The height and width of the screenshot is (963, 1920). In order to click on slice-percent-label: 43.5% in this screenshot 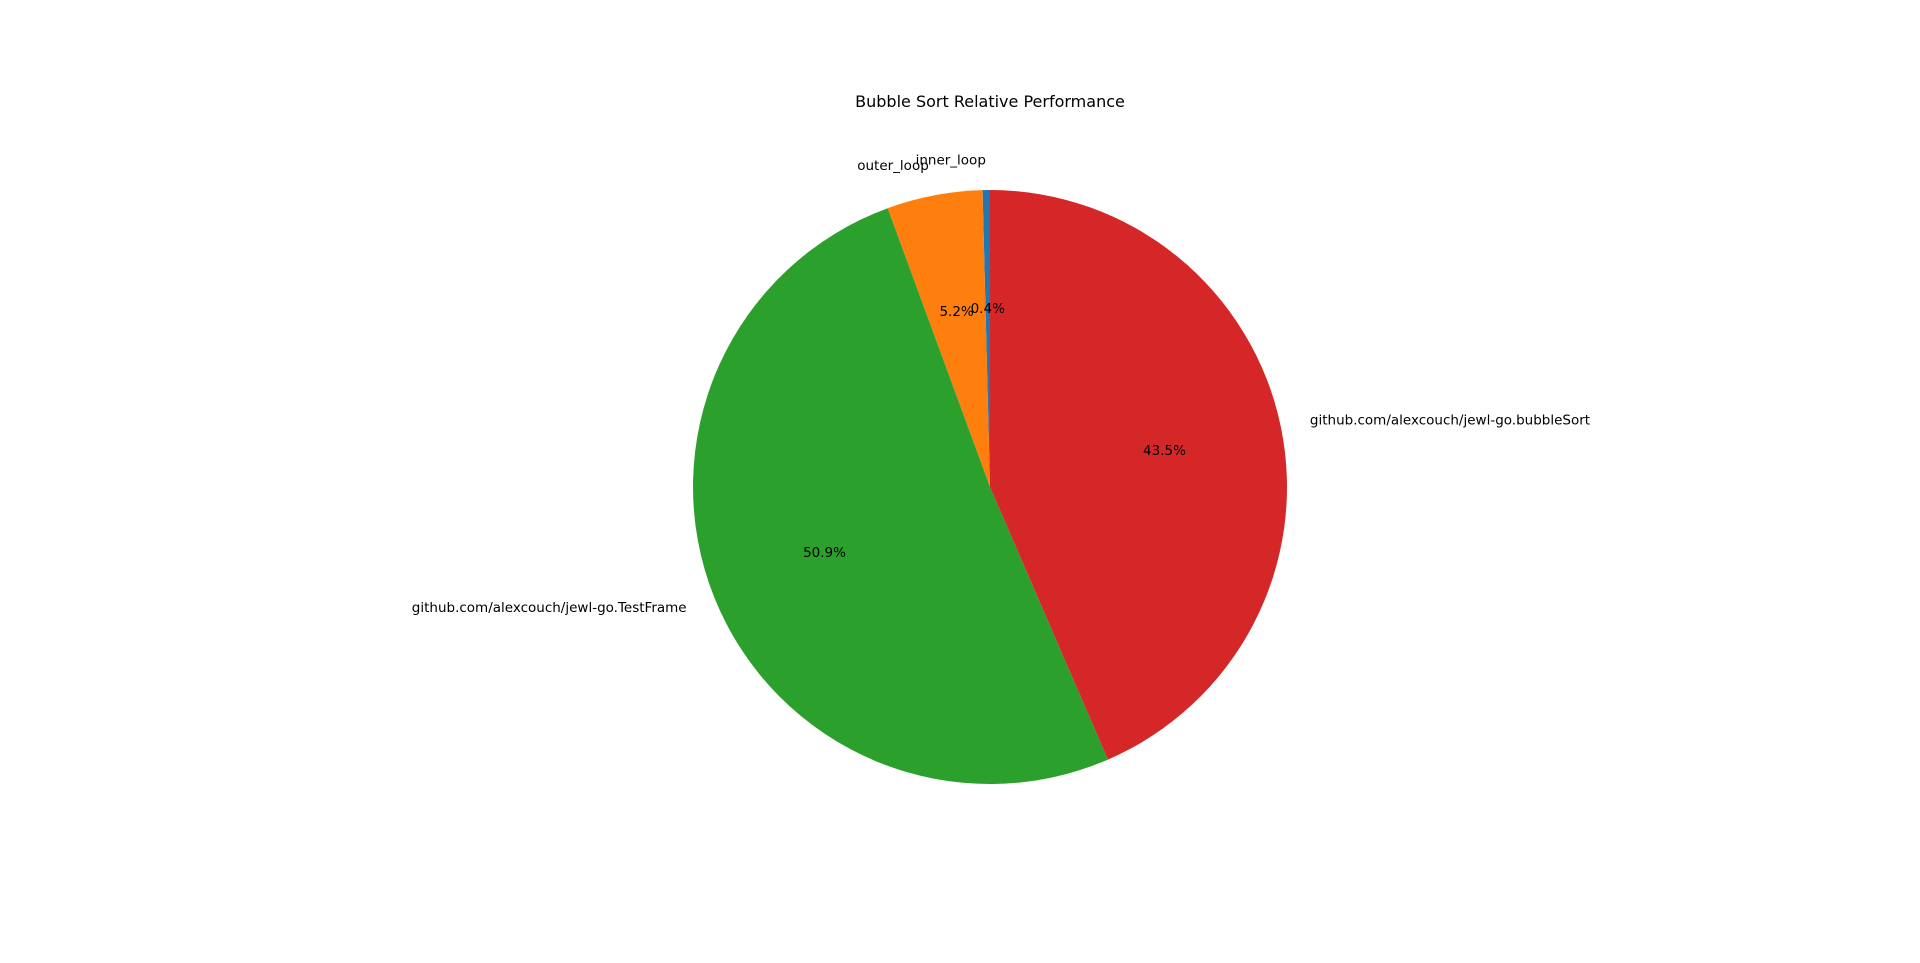, I will do `click(1164, 451)`.